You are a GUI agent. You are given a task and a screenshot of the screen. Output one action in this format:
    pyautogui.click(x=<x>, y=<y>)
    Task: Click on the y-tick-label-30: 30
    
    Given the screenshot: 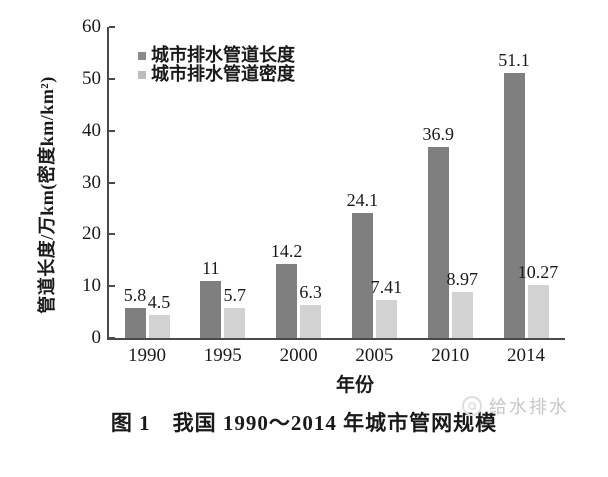 What is the action you would take?
    pyautogui.click(x=91, y=182)
    